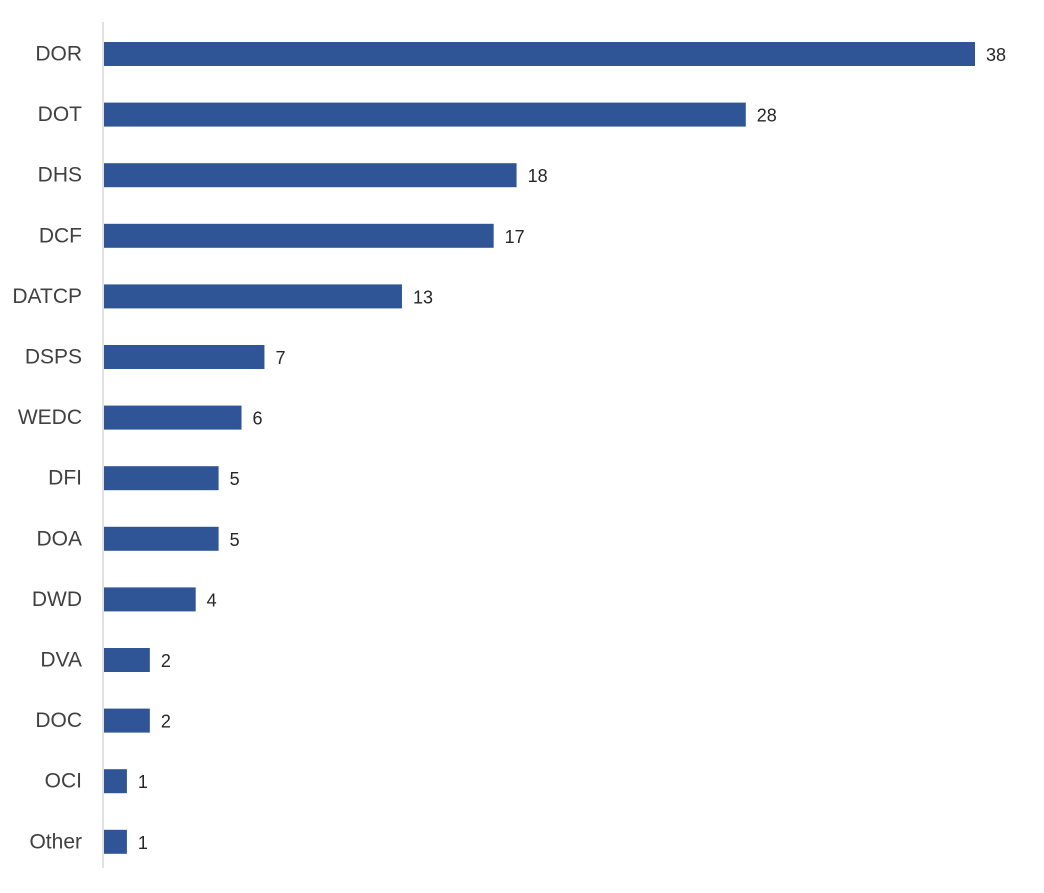 Image resolution: width=1044 pixels, height=893 pixels. I want to click on bar-doc, so click(127, 720).